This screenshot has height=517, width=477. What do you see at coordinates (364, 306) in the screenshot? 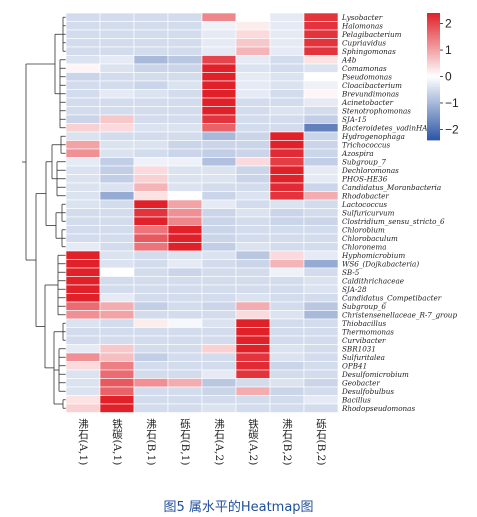
I see `row-label: Subgroup_6` at bounding box center [364, 306].